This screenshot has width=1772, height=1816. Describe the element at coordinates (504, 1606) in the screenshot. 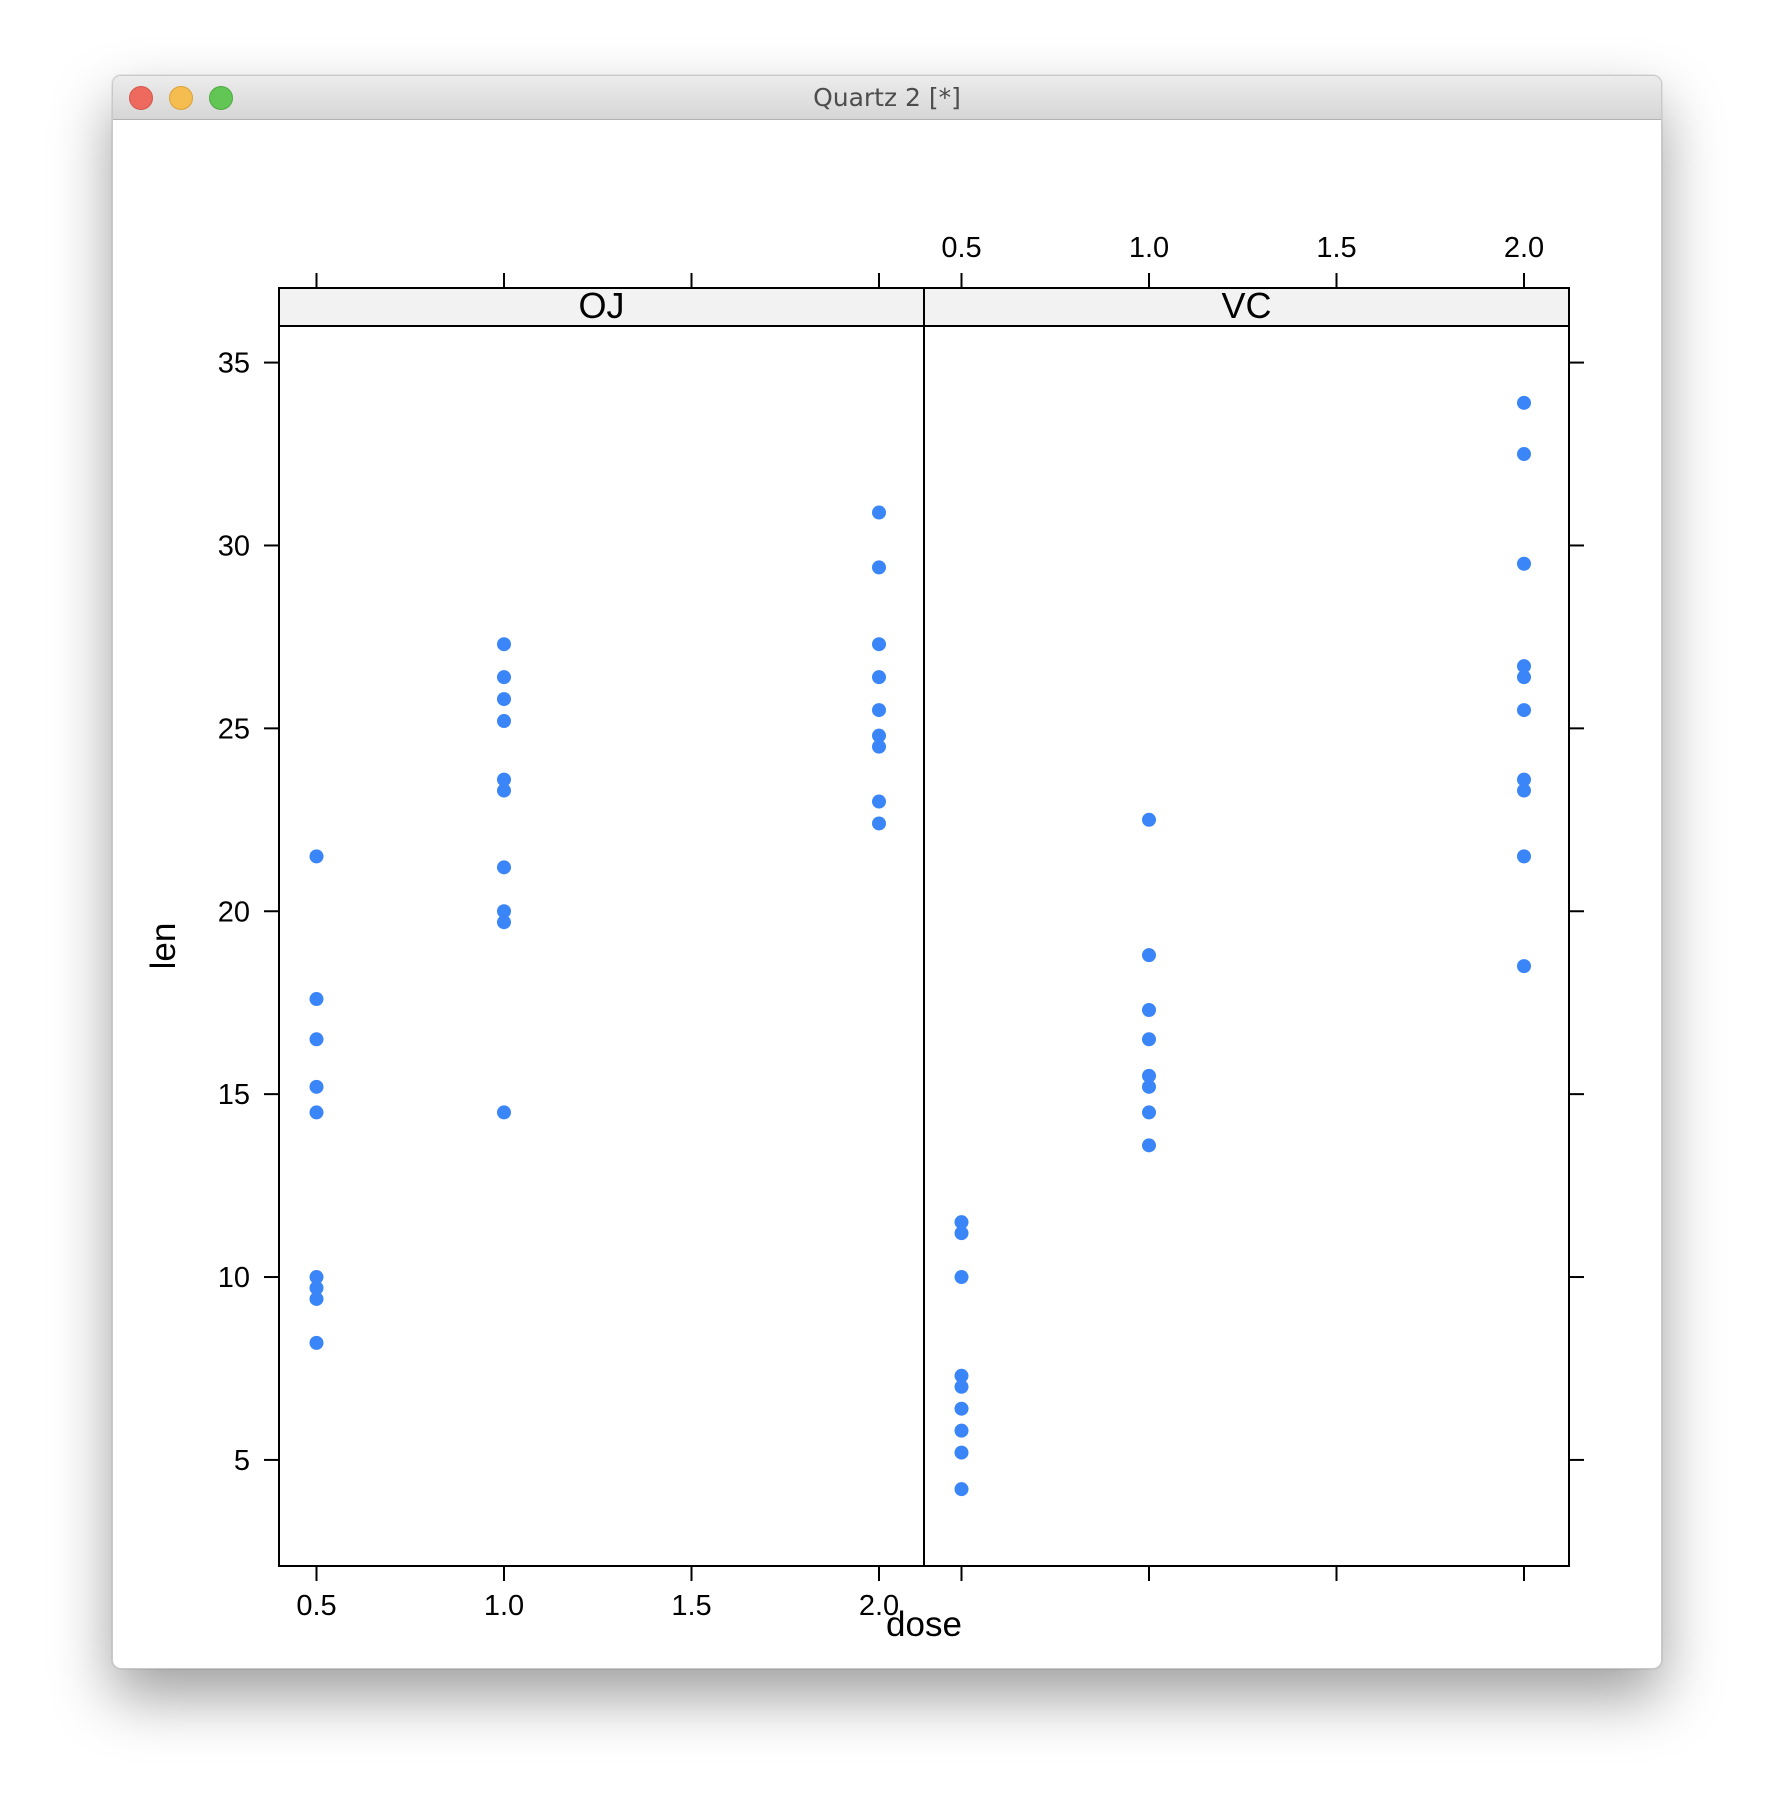

I see `x-tick-label-bottom: 1.0` at that location.